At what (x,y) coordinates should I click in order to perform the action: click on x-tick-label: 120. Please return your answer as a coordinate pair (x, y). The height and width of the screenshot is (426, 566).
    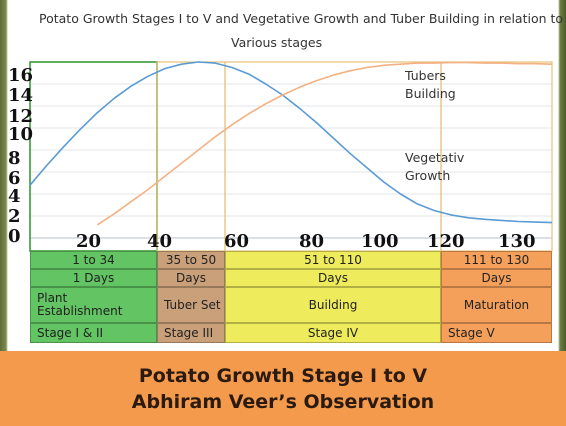
    Looking at the image, I should click on (446, 241).